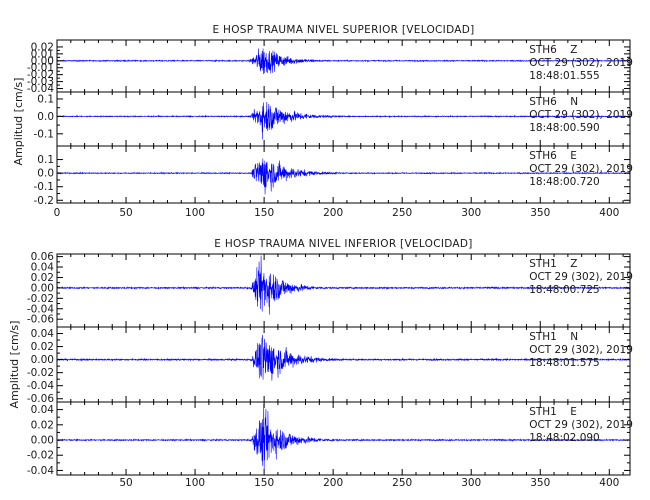  Describe the element at coordinates (343, 285) in the screenshot. I see `waveform-sth1-z` at that location.